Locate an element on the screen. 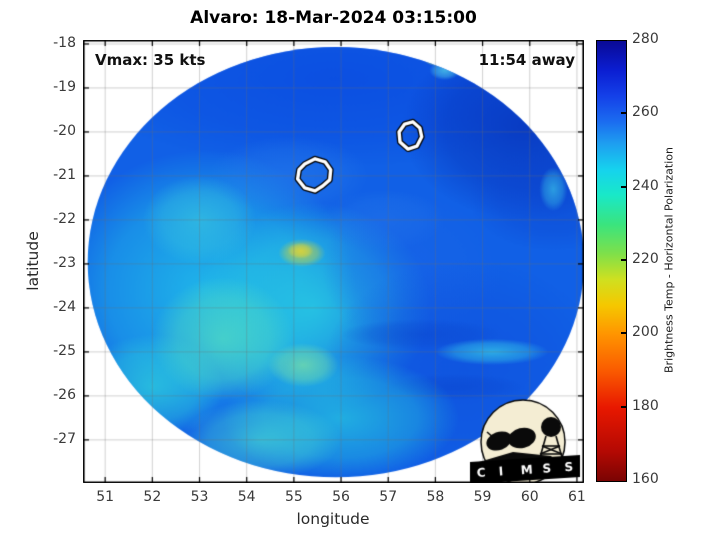 Image resolution: width=720 pixels, height=540 pixels. x-tick-label: 57 is located at coordinates (388, 497).